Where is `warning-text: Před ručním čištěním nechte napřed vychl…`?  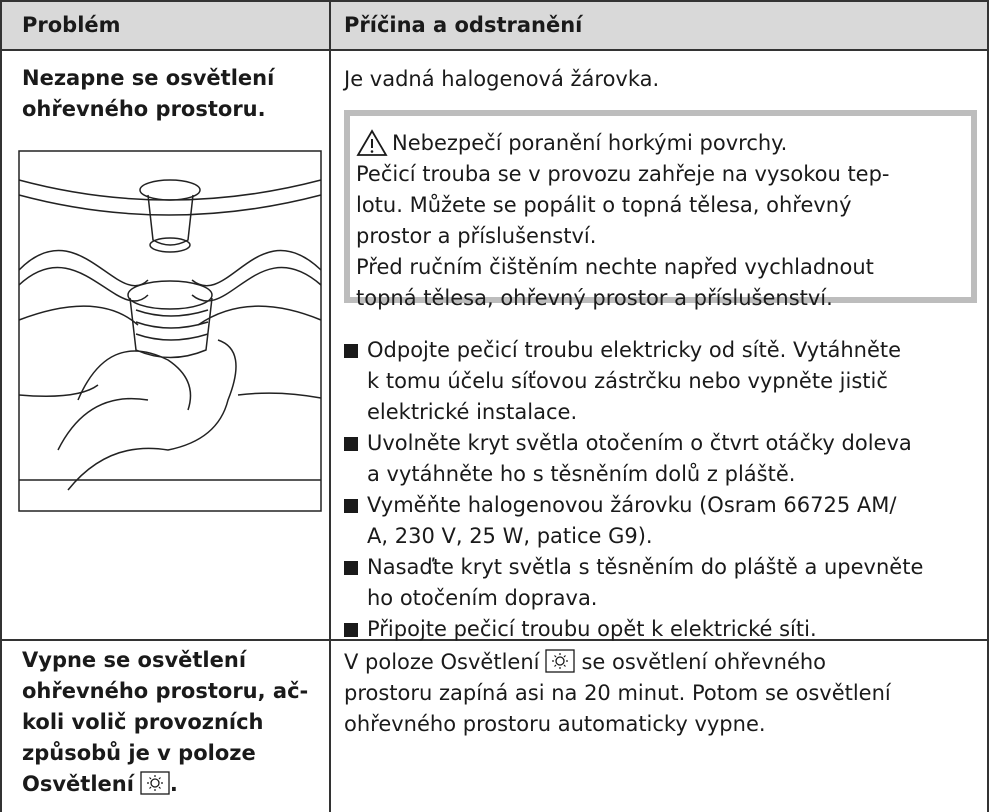
warning-text: Před ručním čištěním nechte napřed vychl… is located at coordinates (615, 267).